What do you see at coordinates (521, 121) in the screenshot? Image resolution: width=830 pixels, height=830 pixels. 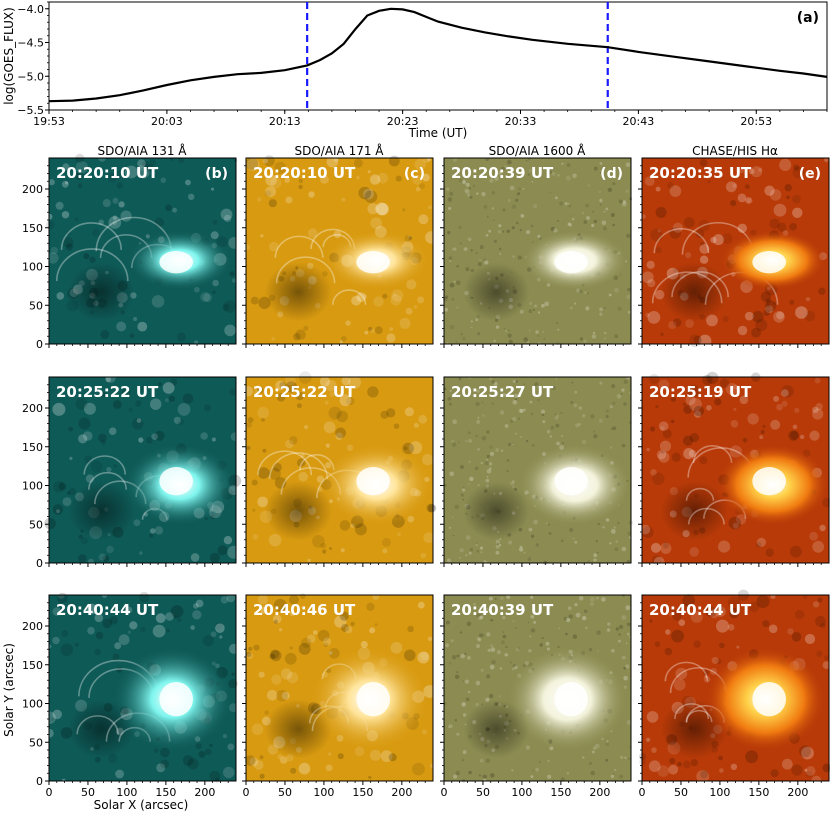 I see `lightcurve-xtick-label: 20:33` at bounding box center [521, 121].